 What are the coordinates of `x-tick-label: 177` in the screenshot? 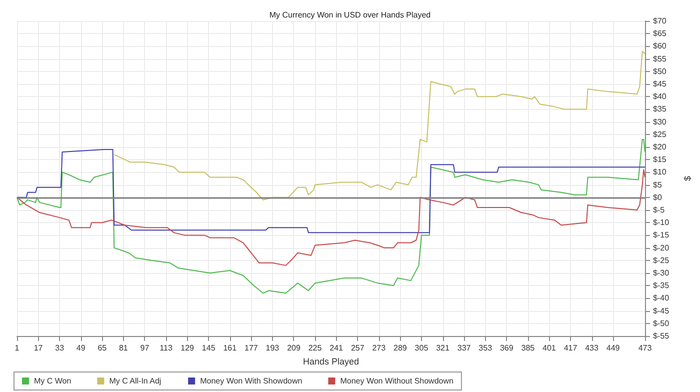 It's located at (251, 348).